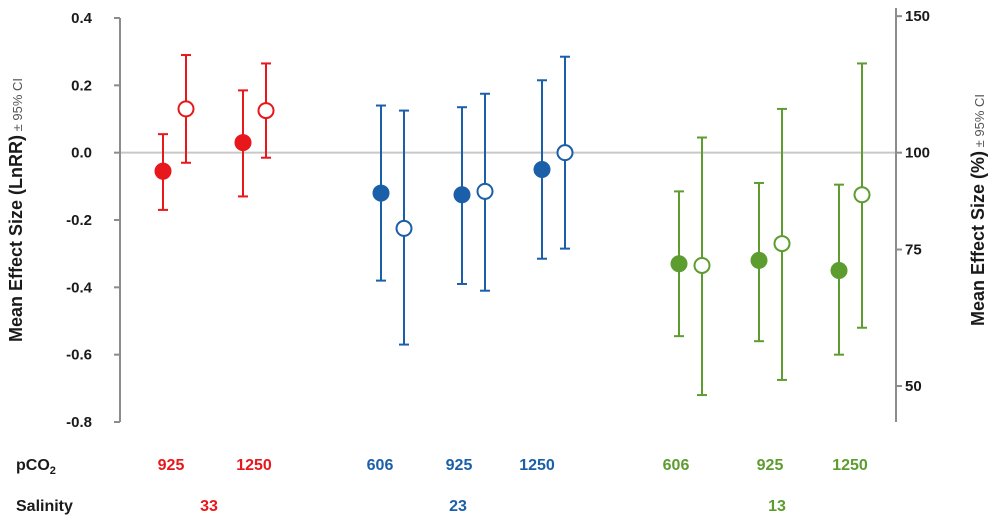 This screenshot has width=997, height=518. What do you see at coordinates (79, 355) in the screenshot?
I see `left-axis-tick-label: -0.6` at bounding box center [79, 355].